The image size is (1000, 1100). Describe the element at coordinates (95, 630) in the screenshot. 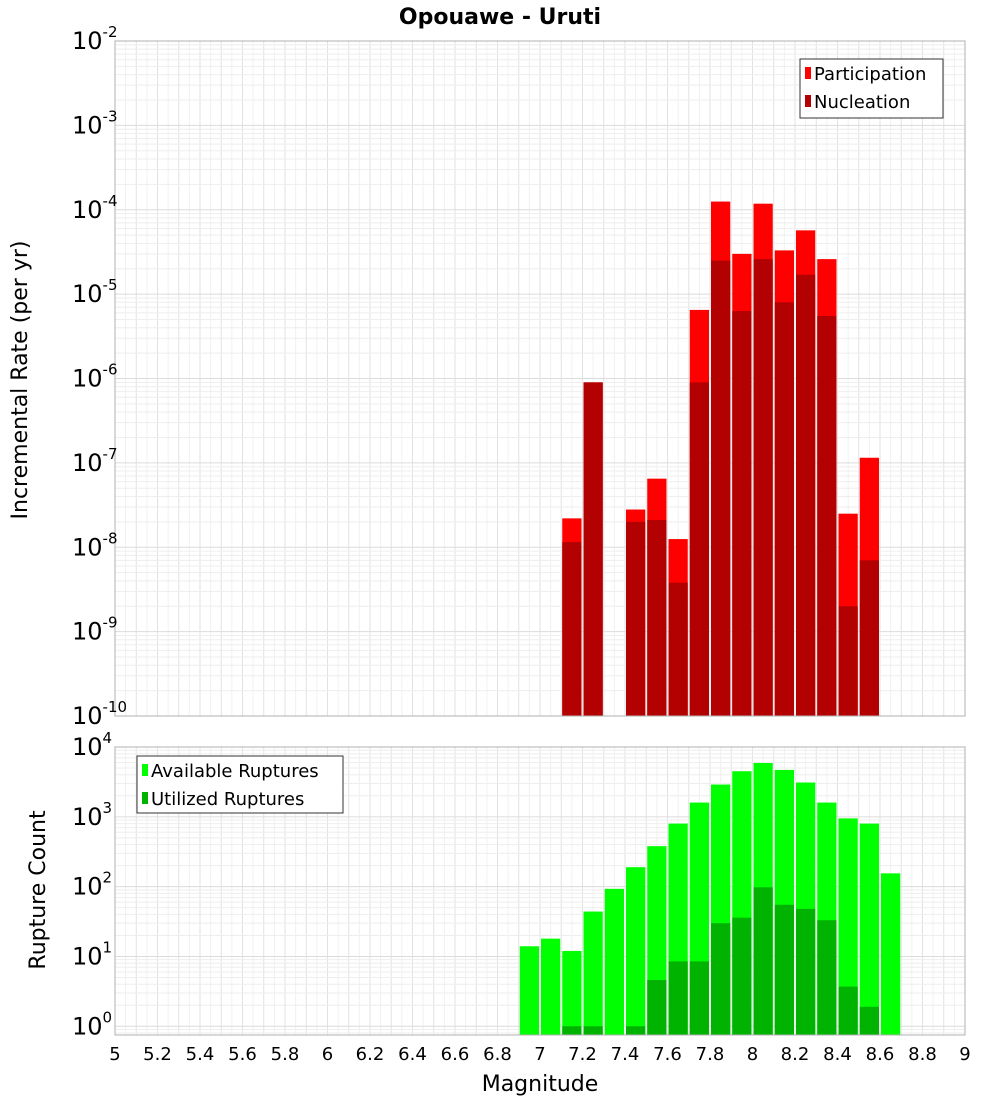

I see `y-tick-label: 10⁻⁹` at that location.